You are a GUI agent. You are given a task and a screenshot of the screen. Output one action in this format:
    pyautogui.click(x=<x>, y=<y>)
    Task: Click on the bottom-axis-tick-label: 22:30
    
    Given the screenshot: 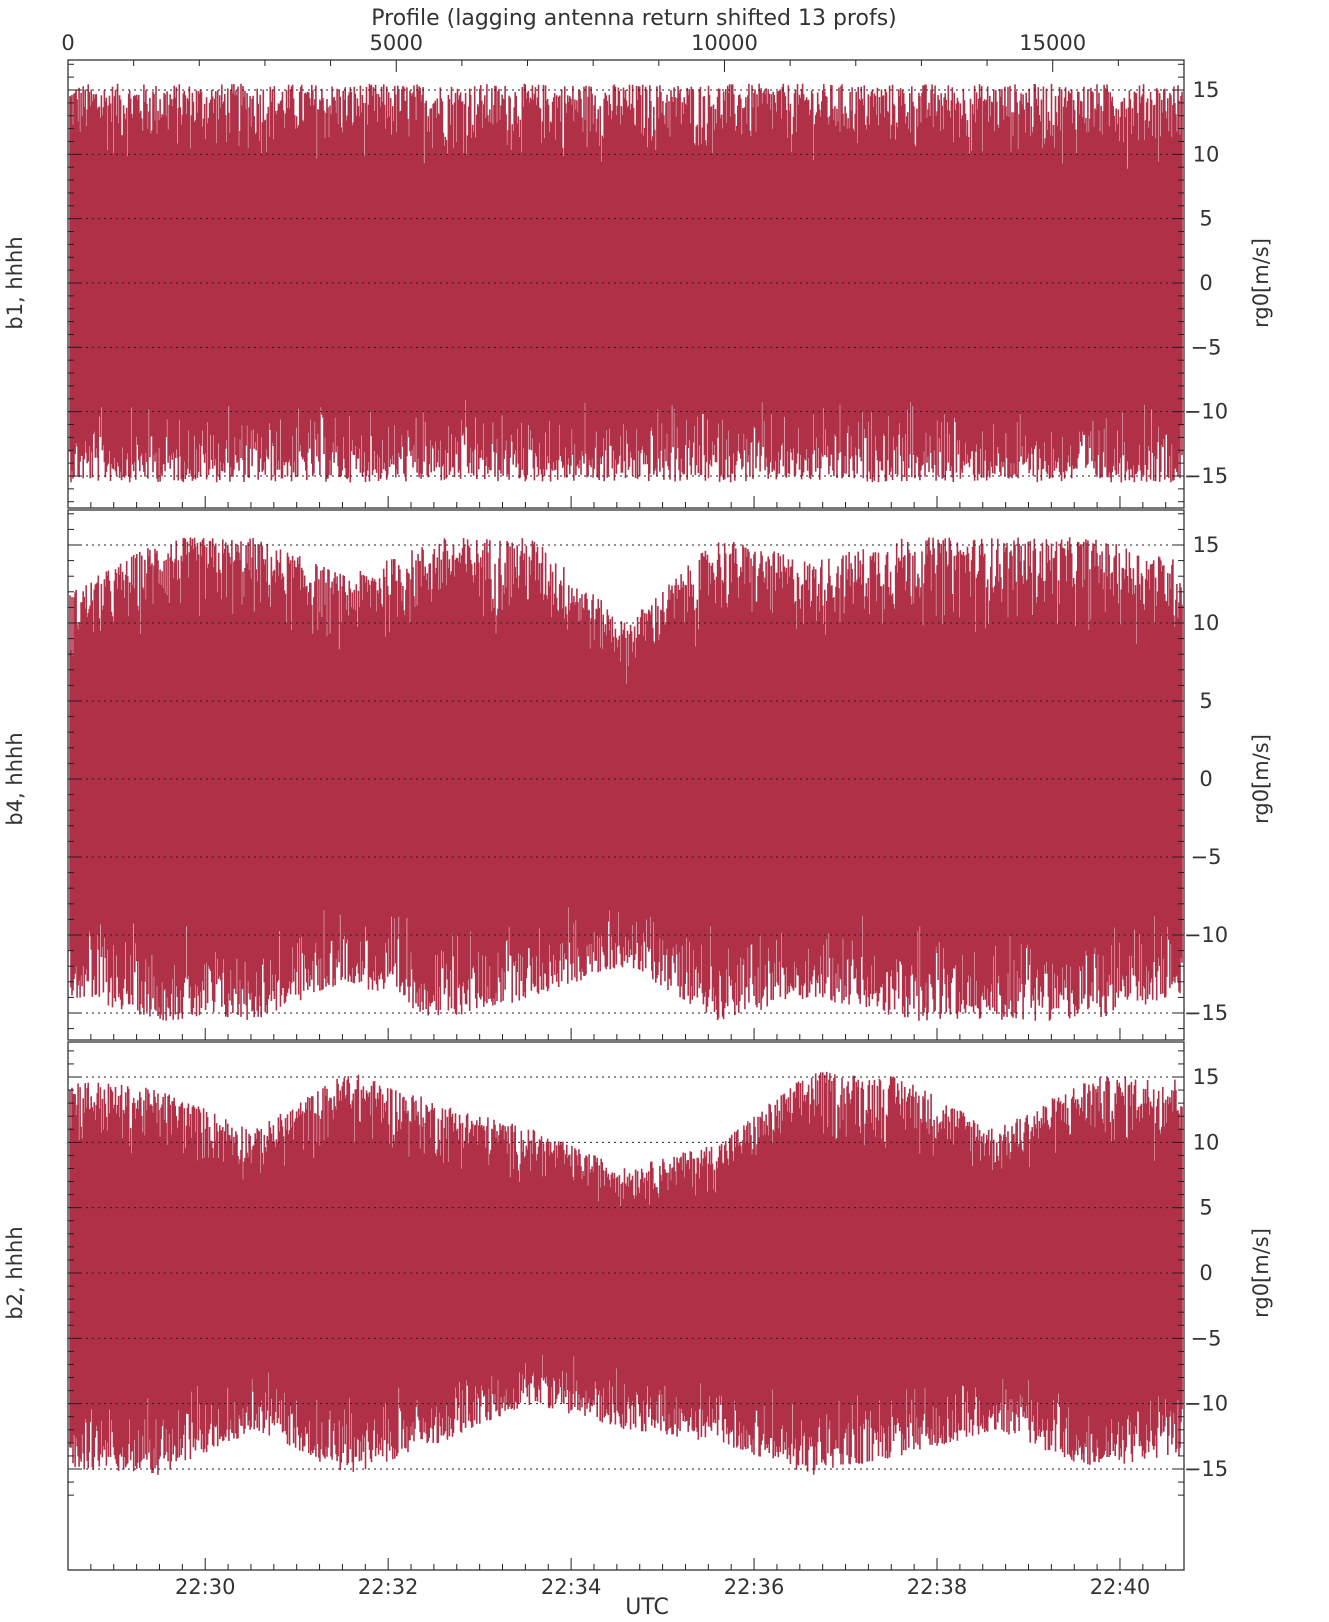 What is the action you would take?
    pyautogui.click(x=205, y=1587)
    